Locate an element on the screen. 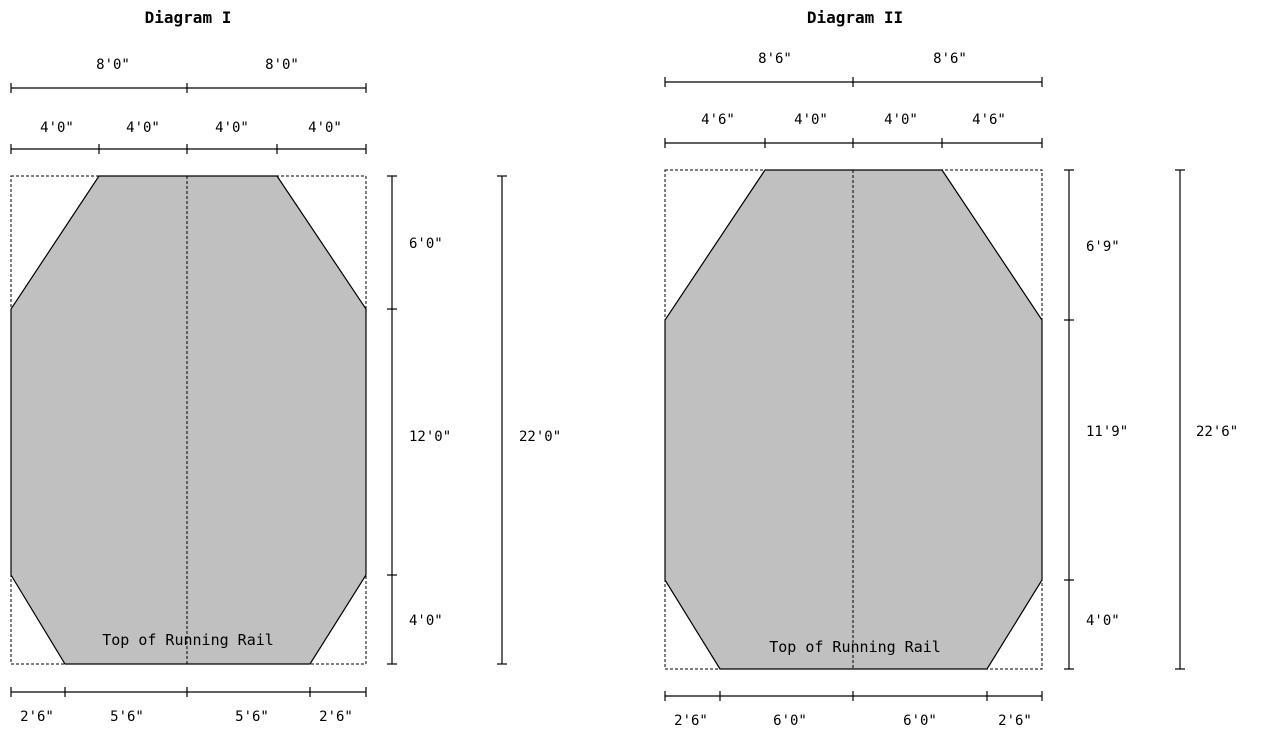 The width and height of the screenshot is (1265, 730). d1-right-seg-1-label: 6'0" is located at coordinates (426, 244).